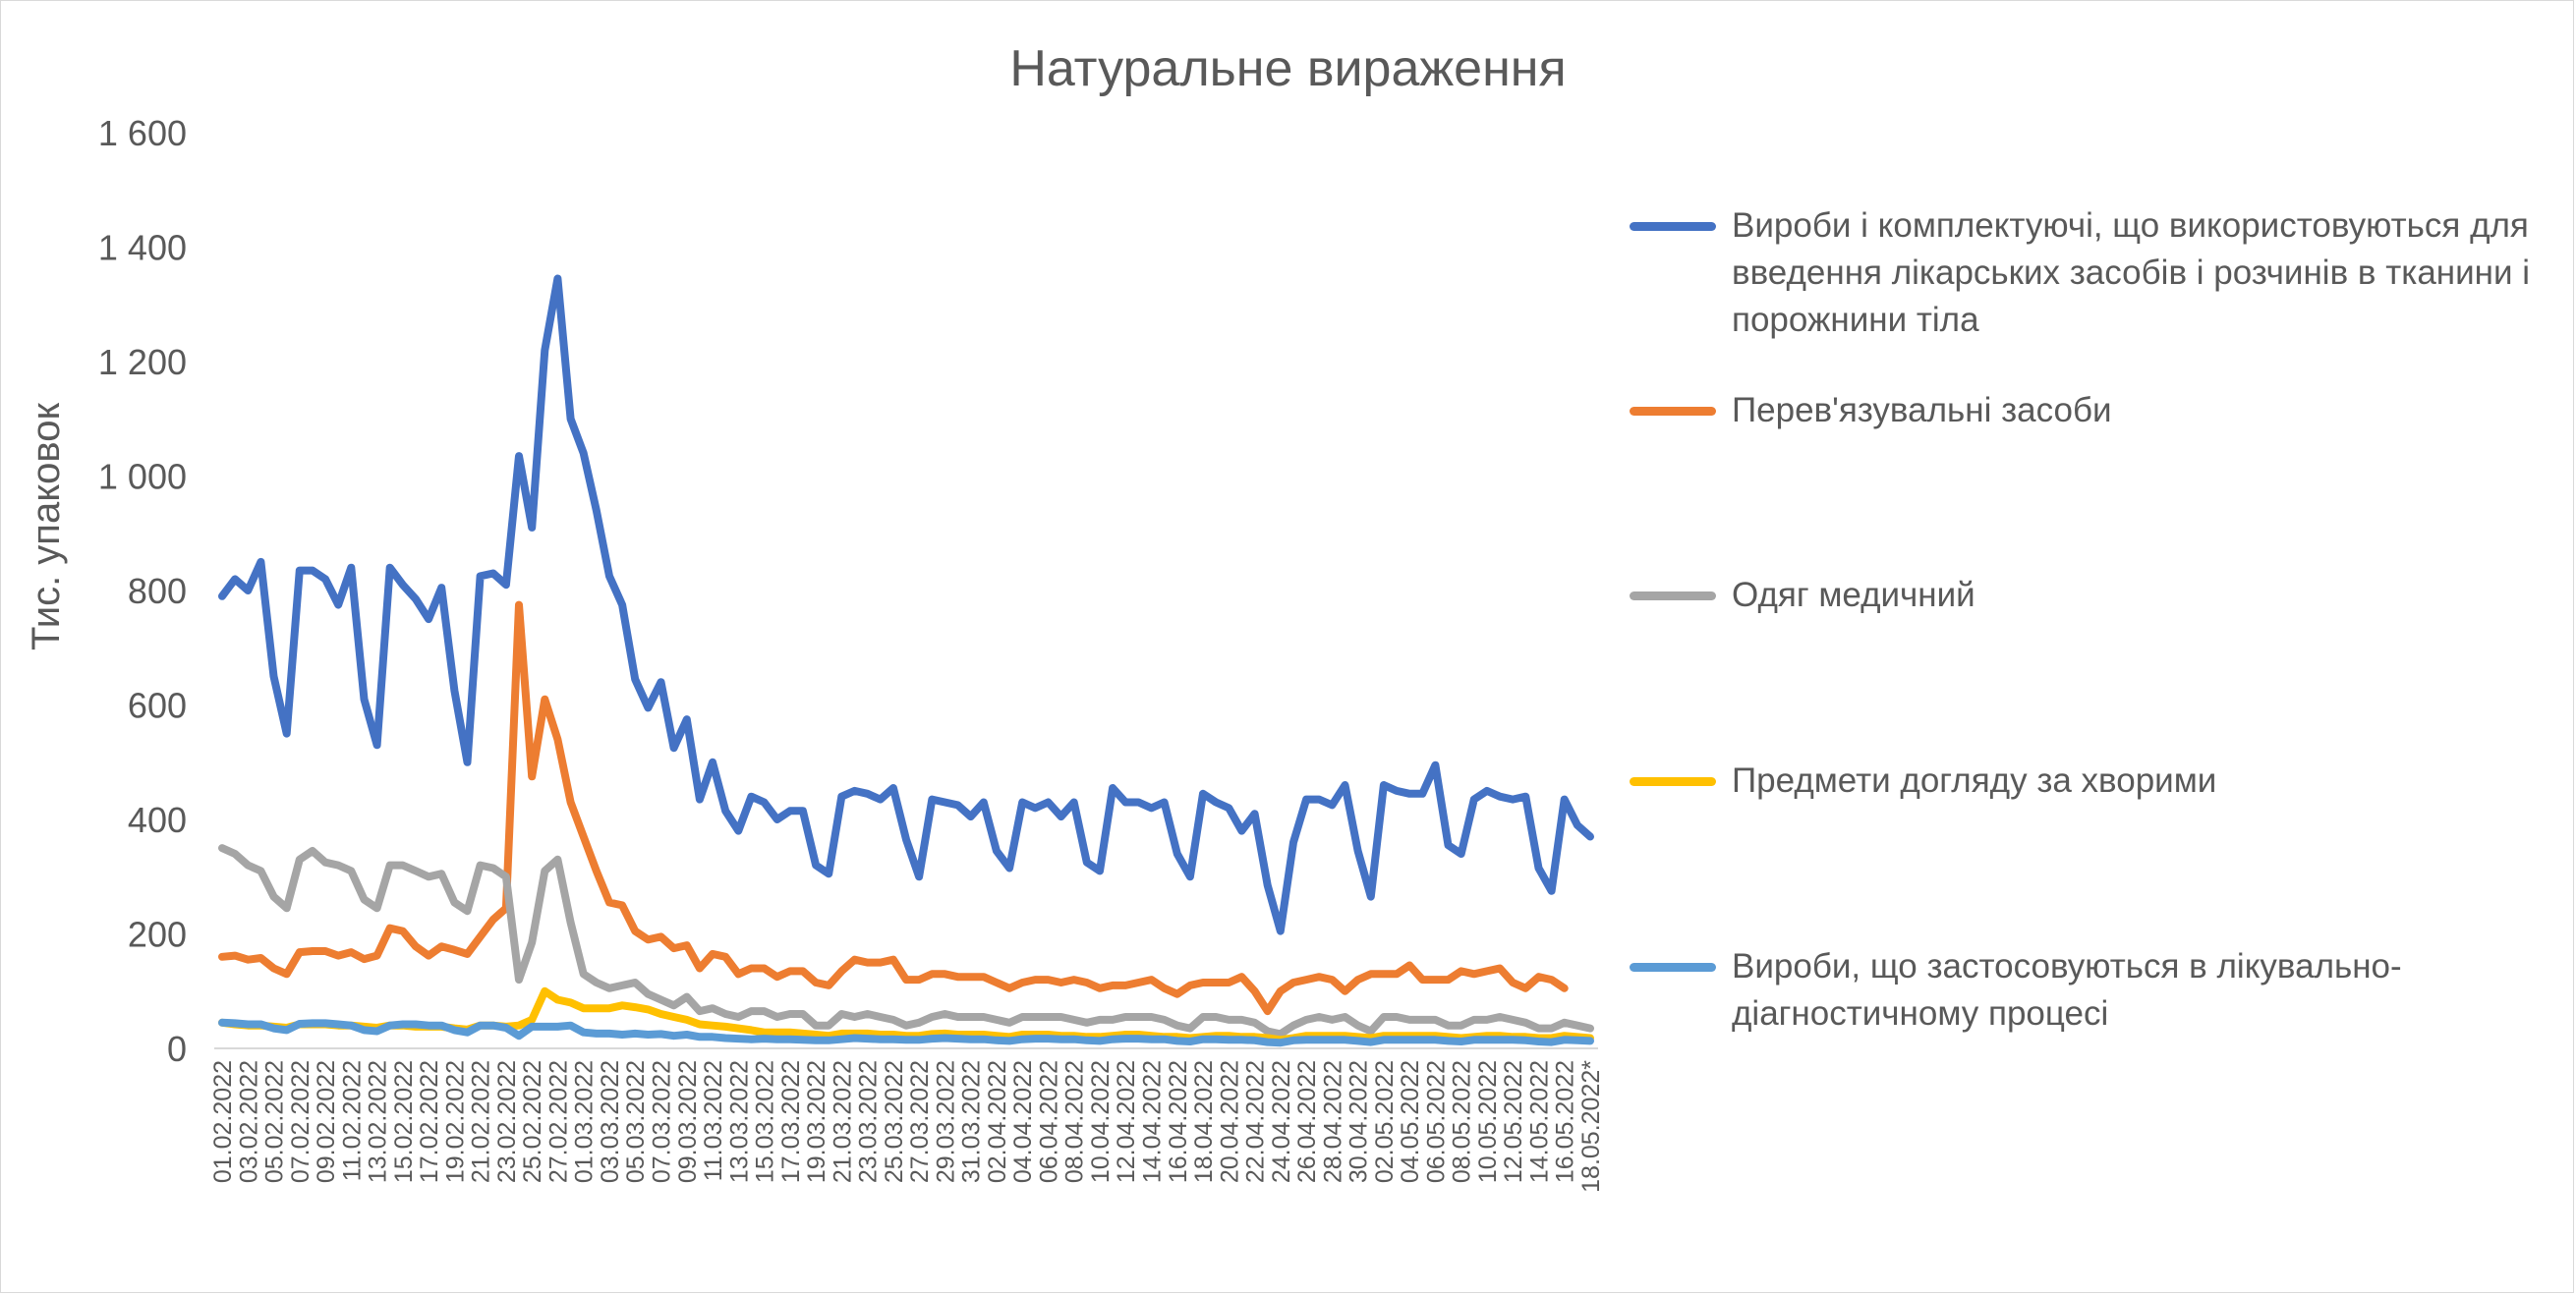  I want to click on x-tick-label: 31.03.2022, so click(972, 1121).